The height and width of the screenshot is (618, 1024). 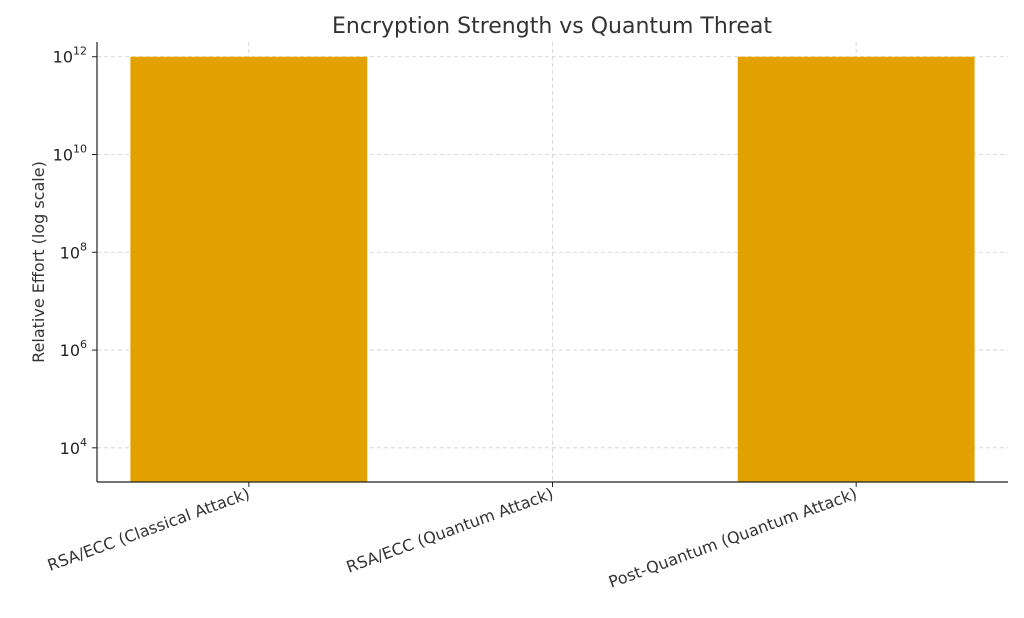 I want to click on y-axis-label: Relative Effort (log scale), so click(x=38, y=262).